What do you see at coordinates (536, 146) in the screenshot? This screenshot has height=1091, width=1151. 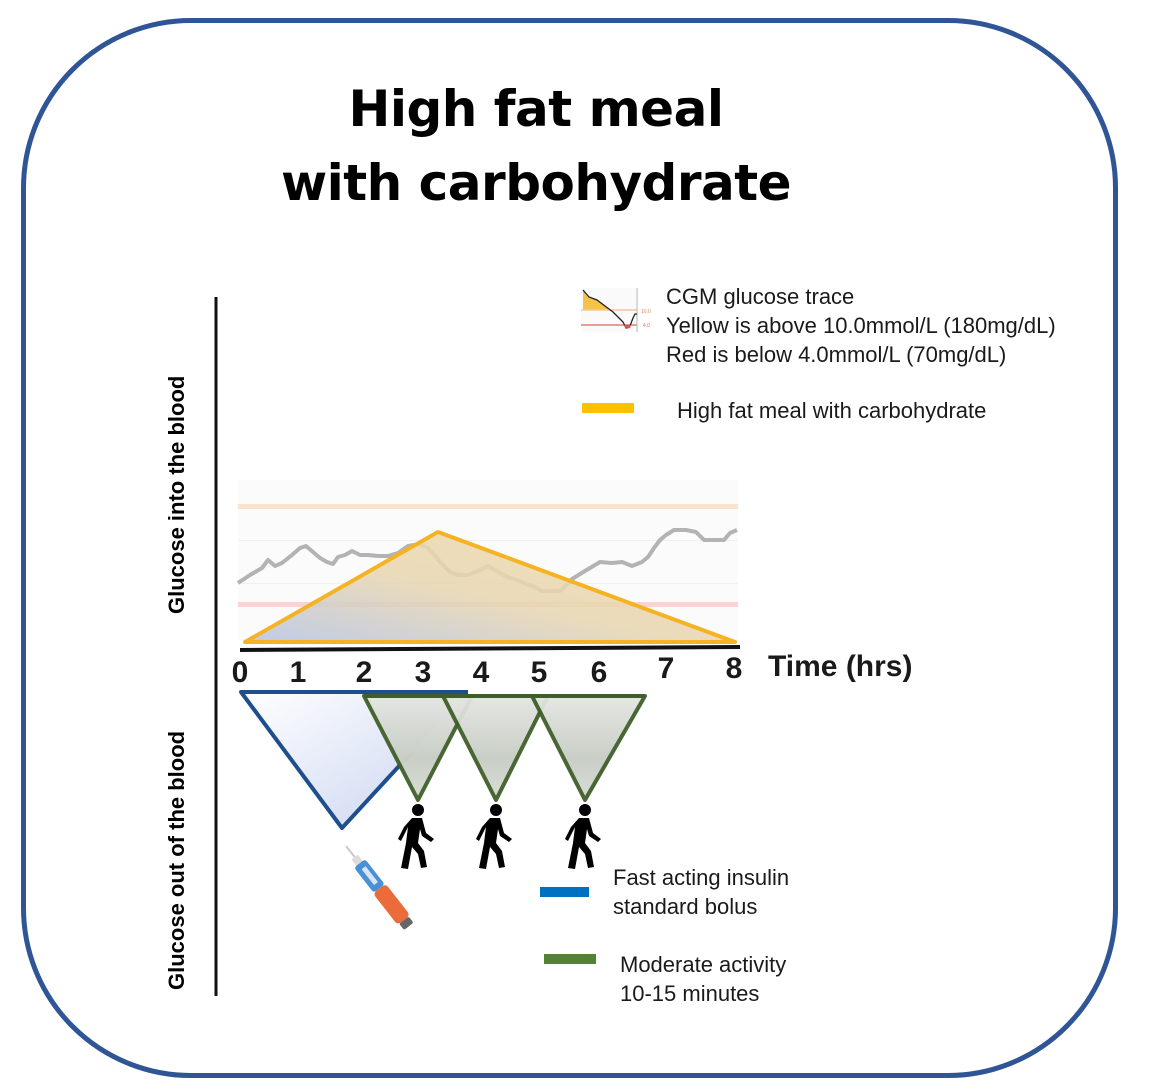 I see `page-title: High fat meal with carbohydrate` at bounding box center [536, 146].